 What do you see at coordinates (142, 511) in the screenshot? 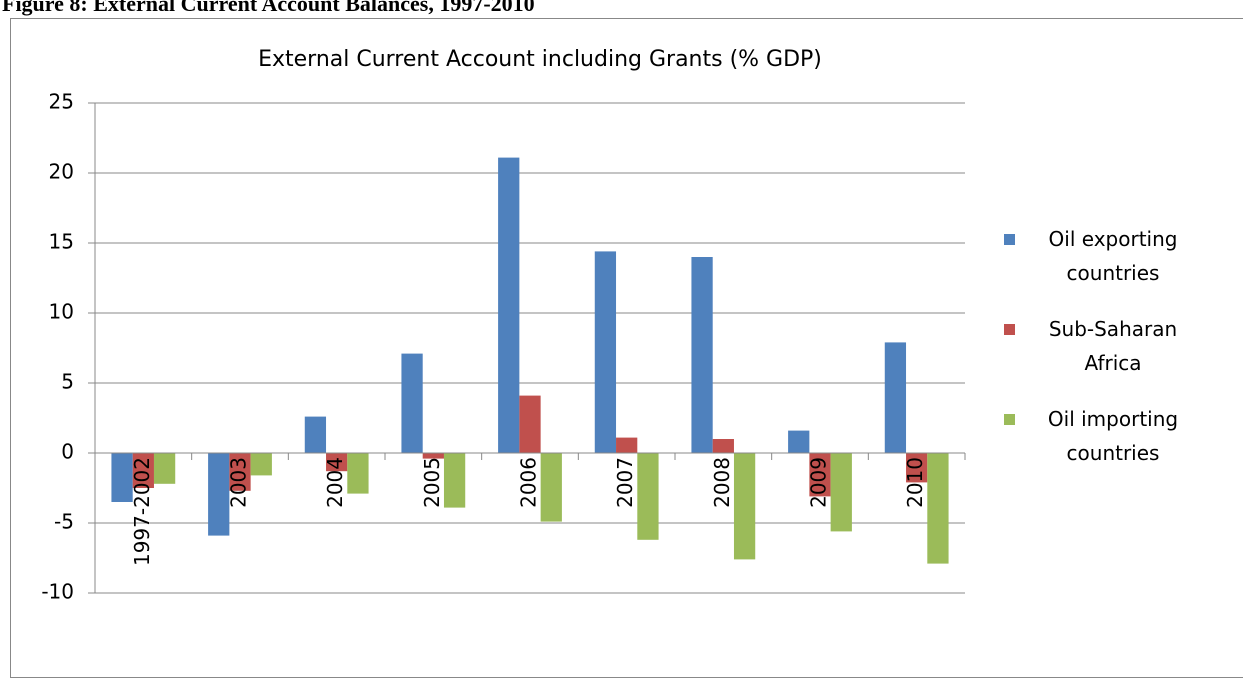
I see `x-tick-label: 1997-2002` at bounding box center [142, 511].